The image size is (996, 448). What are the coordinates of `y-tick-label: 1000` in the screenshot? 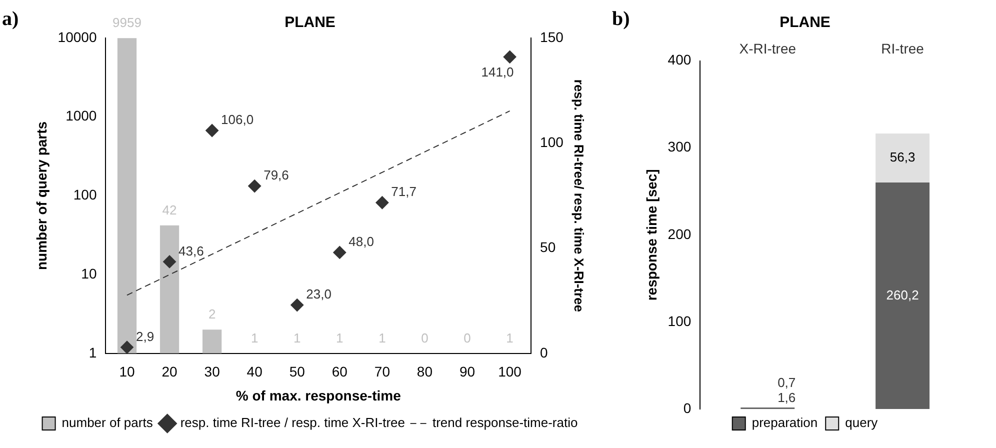 It's located at (81, 116).